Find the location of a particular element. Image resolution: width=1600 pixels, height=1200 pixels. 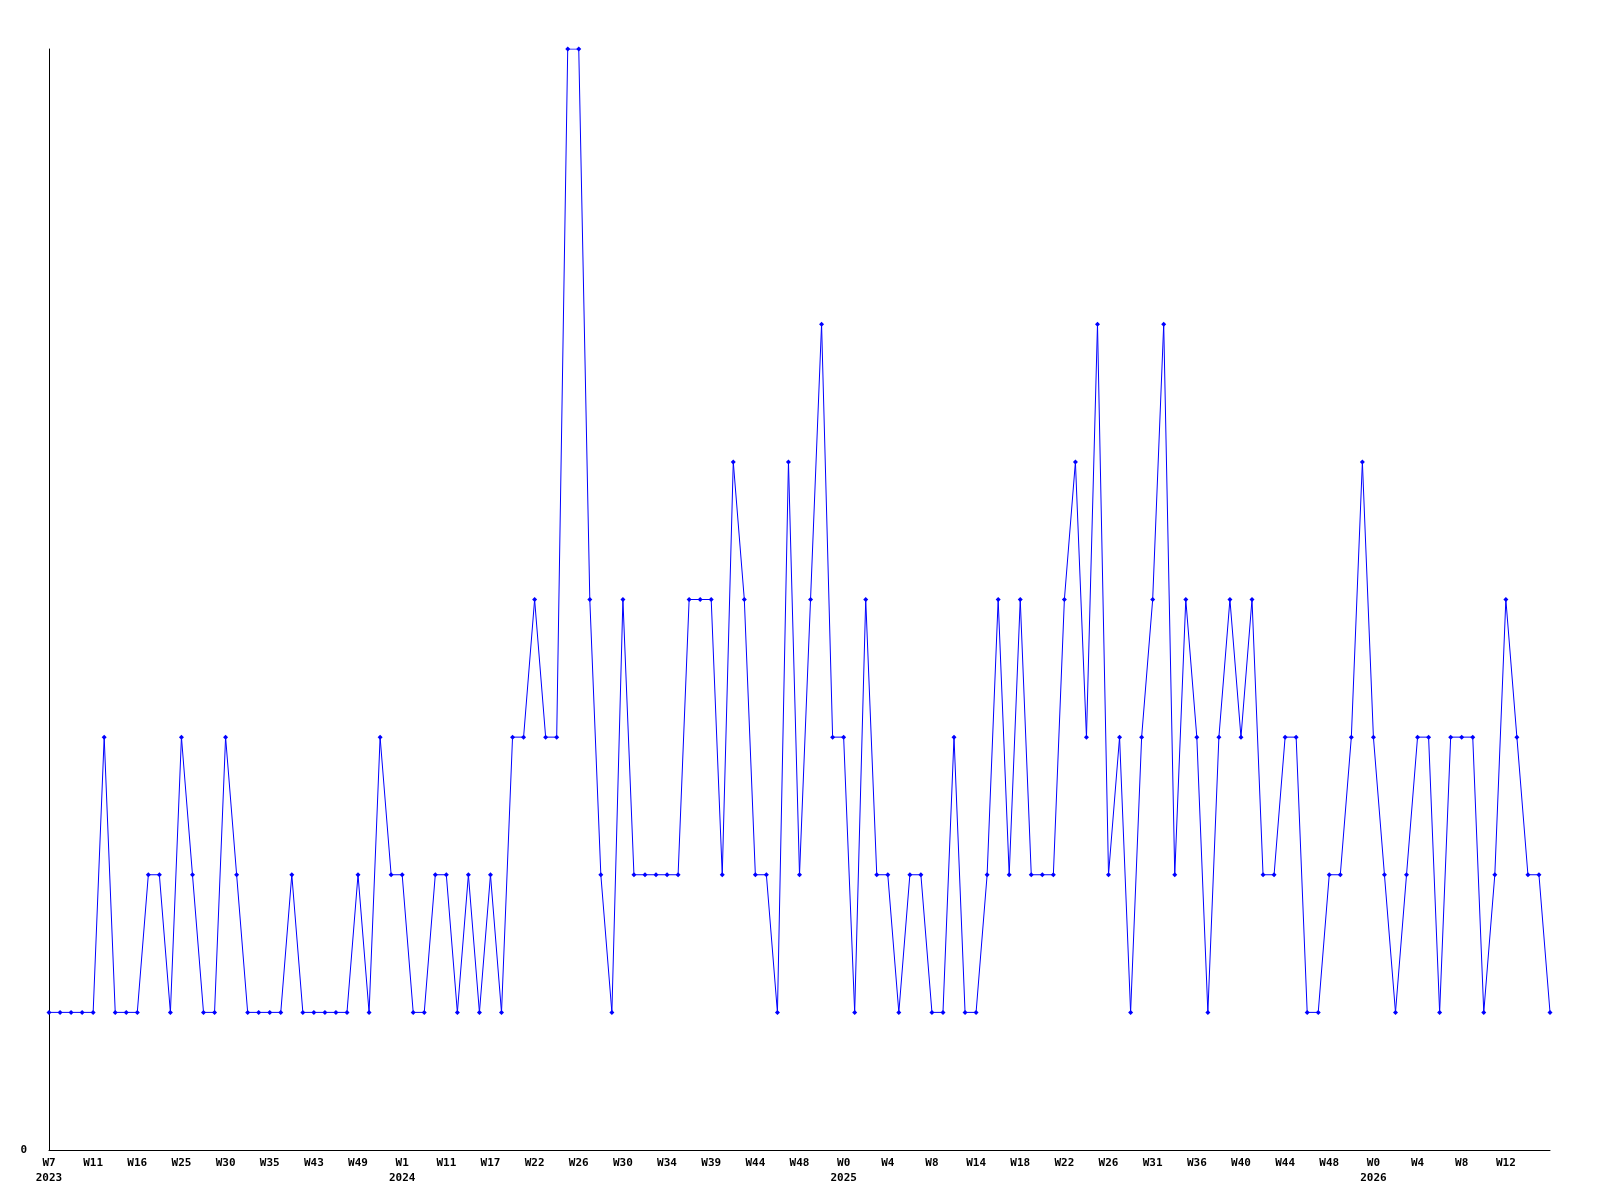

x-tick-label: W0 2025 is located at coordinates (843, 1170).